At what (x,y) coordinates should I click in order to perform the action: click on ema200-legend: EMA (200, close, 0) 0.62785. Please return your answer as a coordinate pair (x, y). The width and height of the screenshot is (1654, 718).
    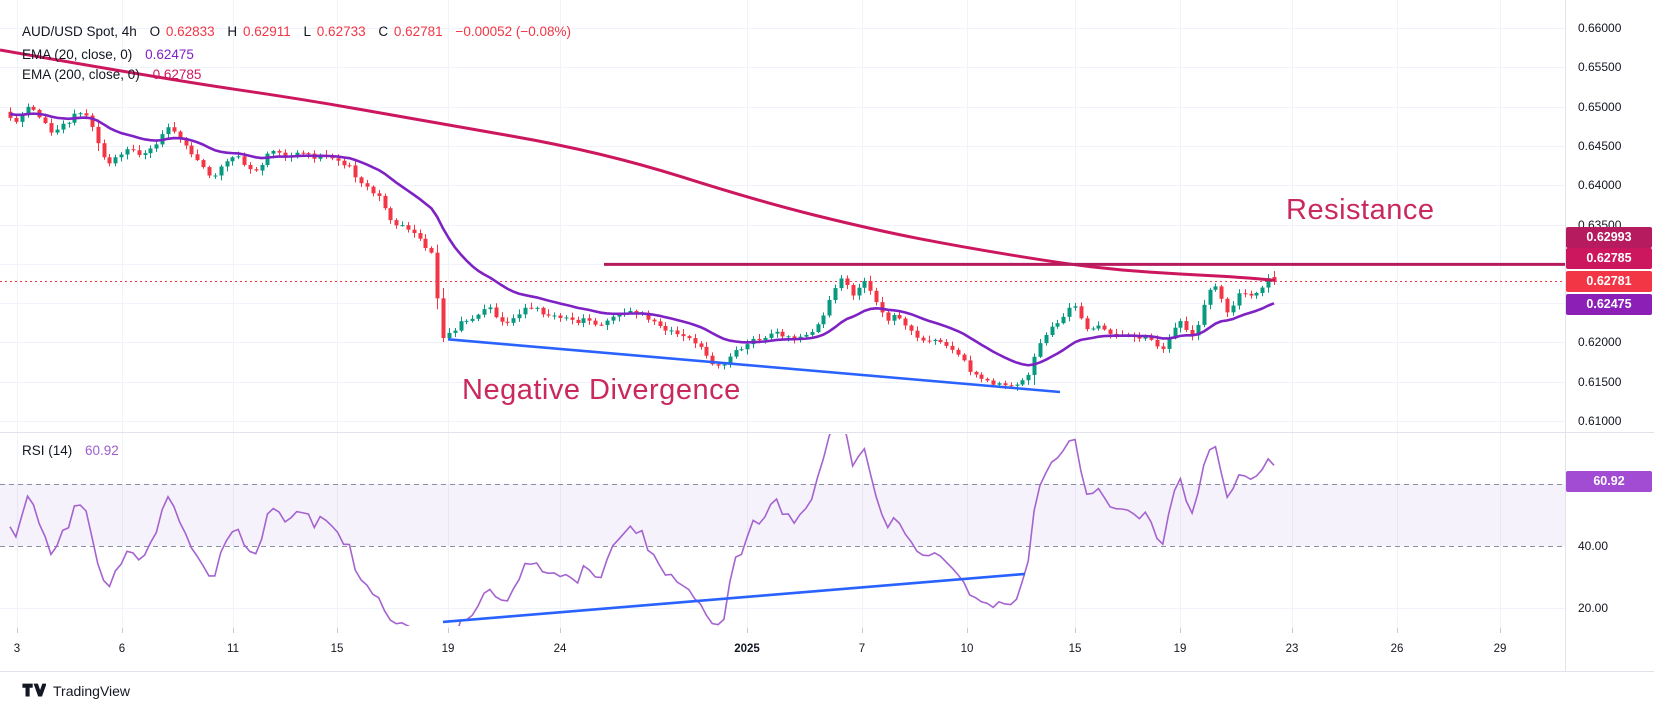
    Looking at the image, I should click on (112, 74).